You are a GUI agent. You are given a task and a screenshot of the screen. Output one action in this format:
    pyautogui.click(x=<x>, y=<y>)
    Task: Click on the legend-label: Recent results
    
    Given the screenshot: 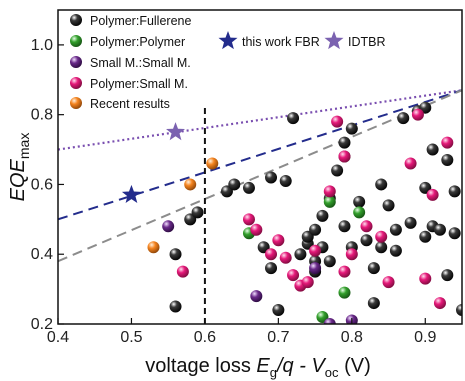 What is the action you would take?
    pyautogui.click(x=130, y=104)
    